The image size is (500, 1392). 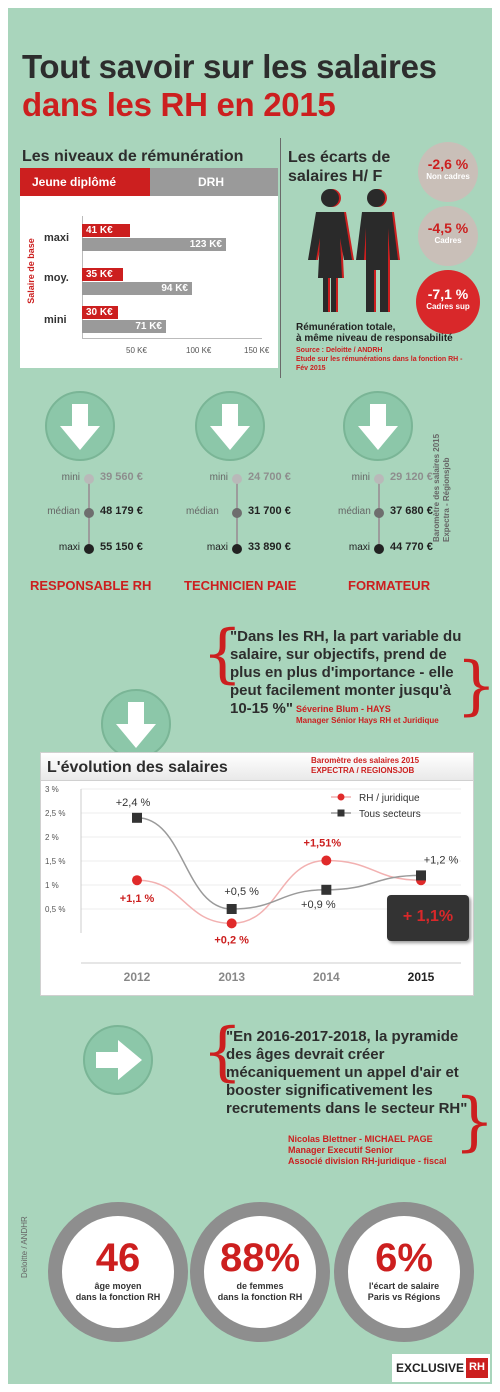 I want to click on y-tick-label: 0,5 %, so click(x=55, y=909).